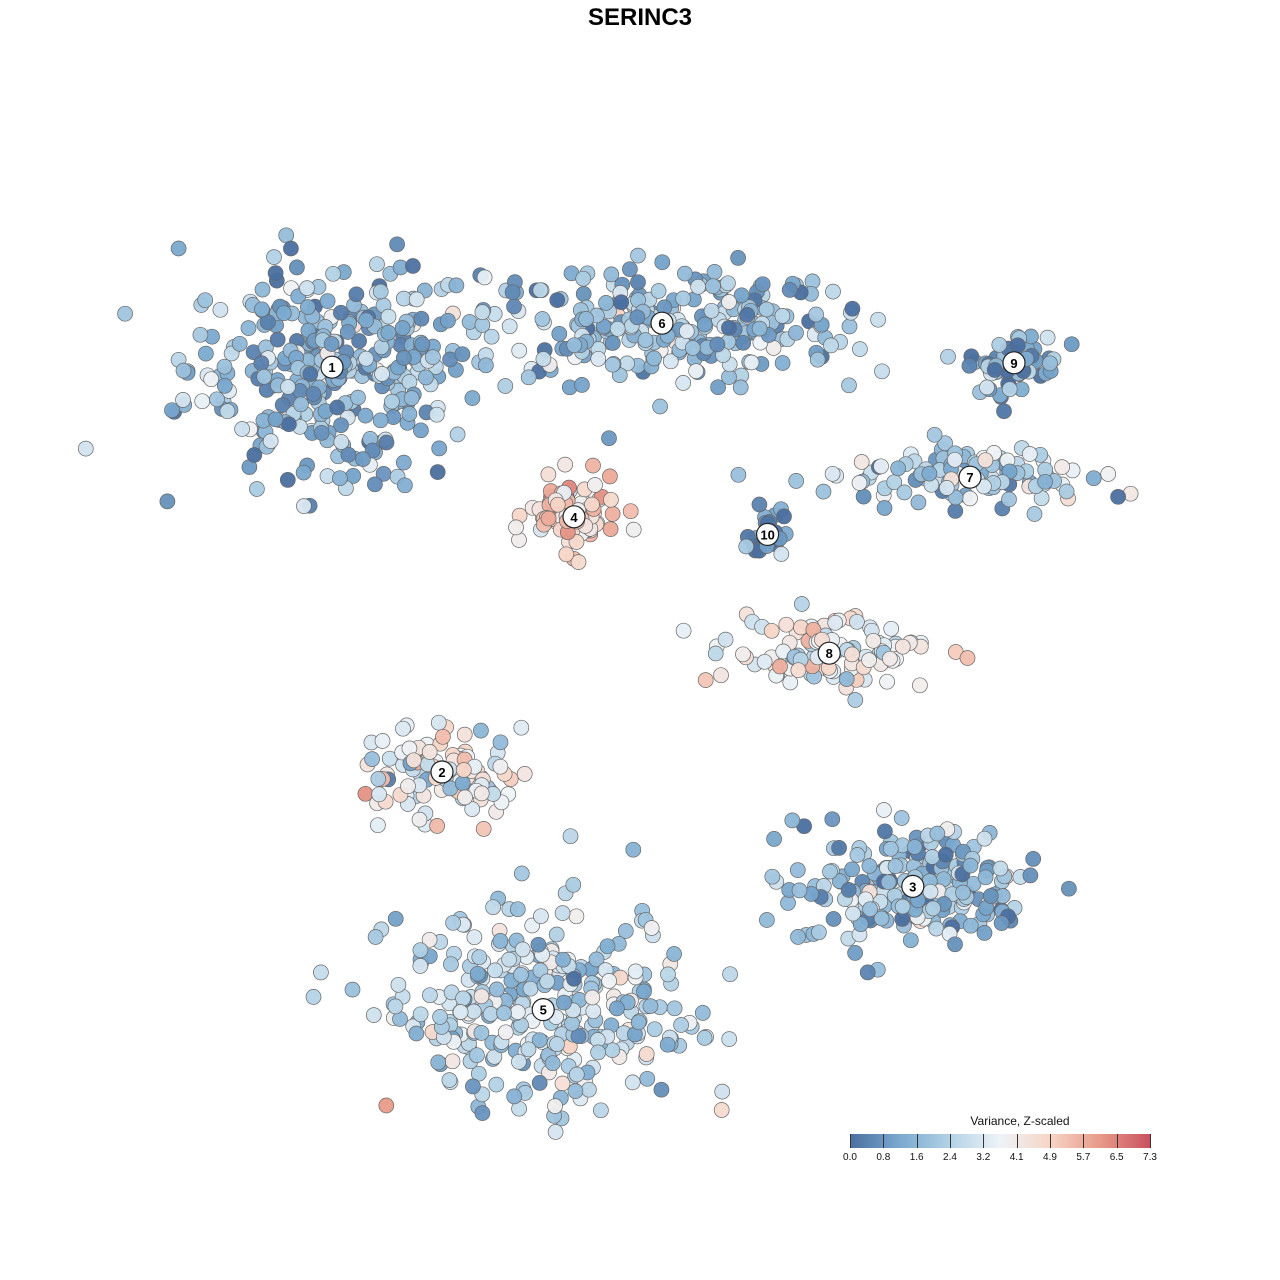 Image resolution: width=1280 pixels, height=1280 pixels. What do you see at coordinates (574, 517) in the screenshot?
I see `cluster-label-text: 4` at bounding box center [574, 517].